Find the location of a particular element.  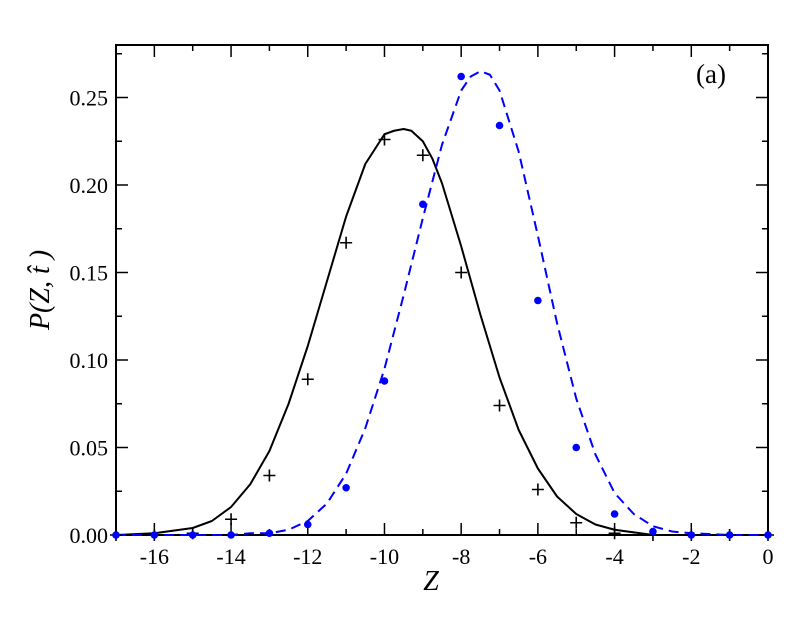

x-tick-label: -2 is located at coordinates (691, 556).